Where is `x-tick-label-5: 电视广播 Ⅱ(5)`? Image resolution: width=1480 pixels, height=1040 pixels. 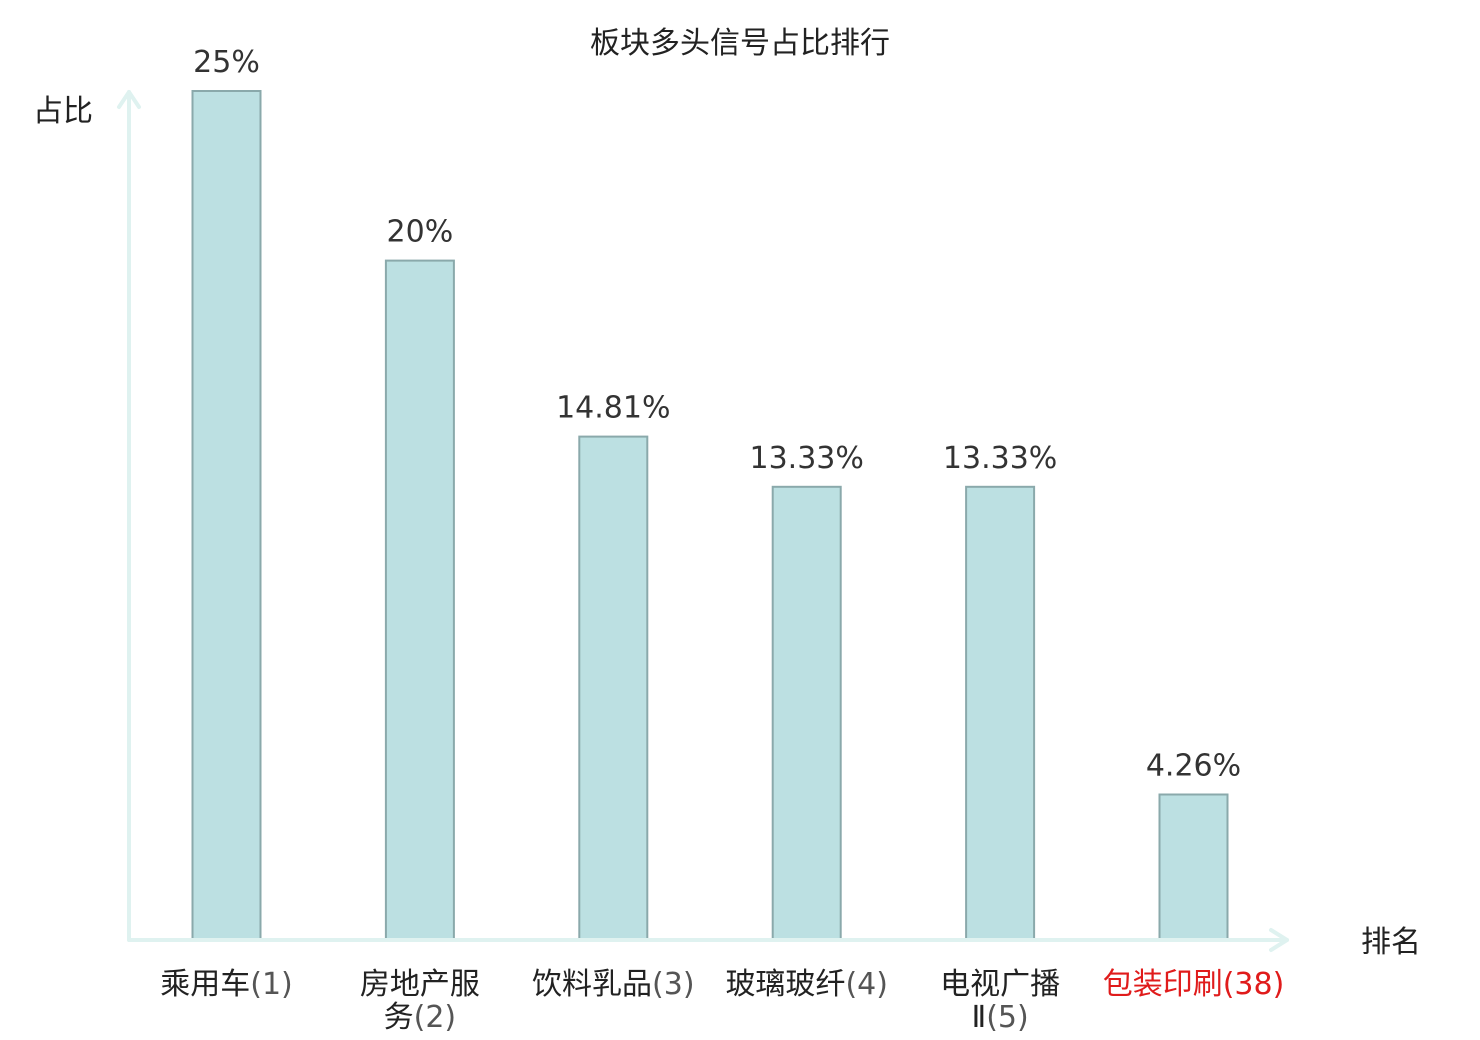 x-tick-label-5: 电视广播 Ⅱ(5) is located at coordinates (1000, 1001).